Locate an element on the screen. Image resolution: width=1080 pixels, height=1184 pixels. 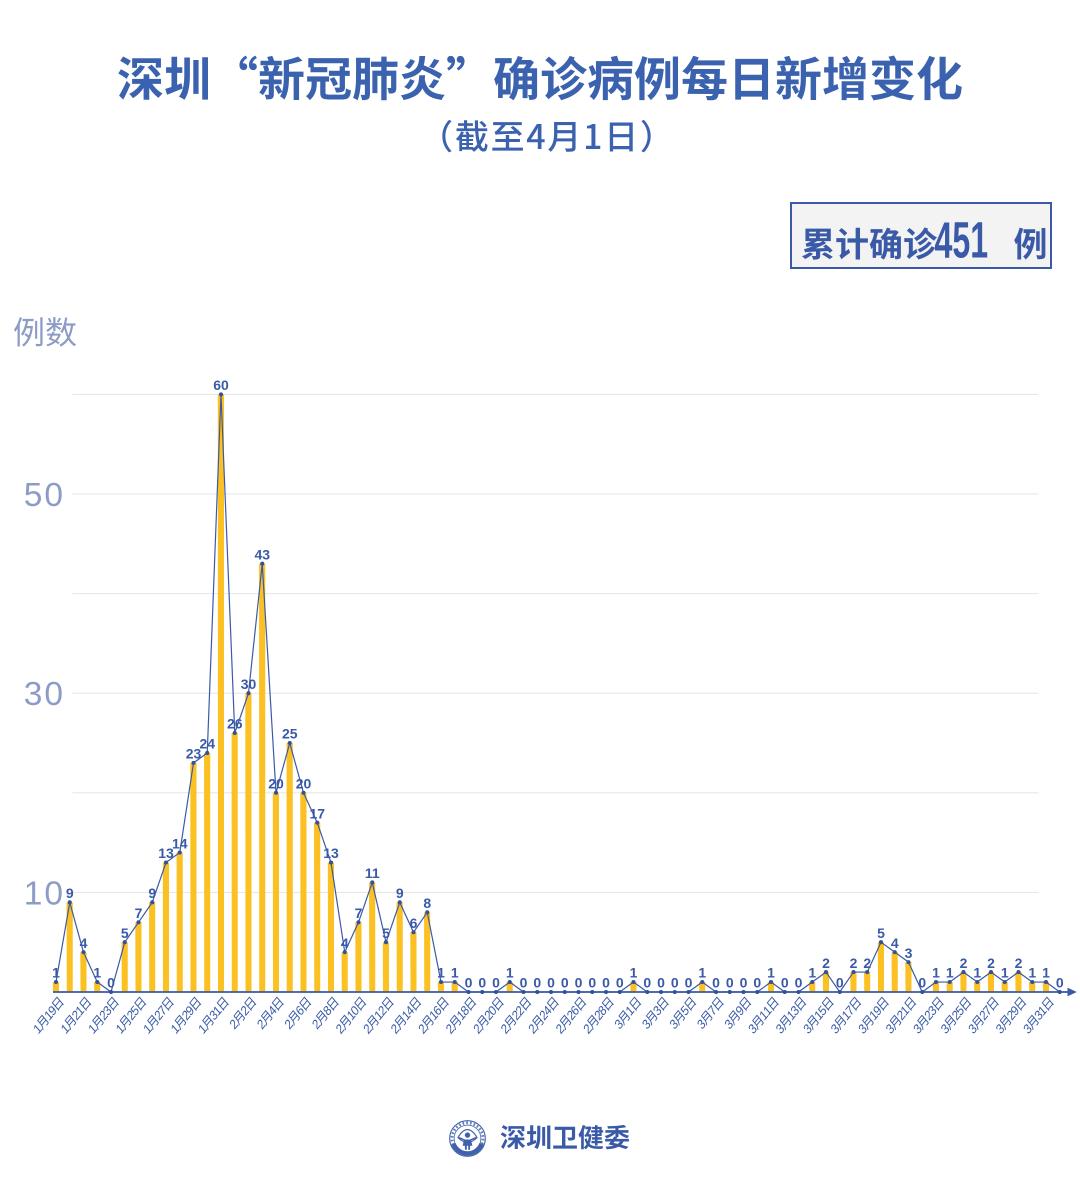
svg-text: 25 is located at coordinates (290, 734).